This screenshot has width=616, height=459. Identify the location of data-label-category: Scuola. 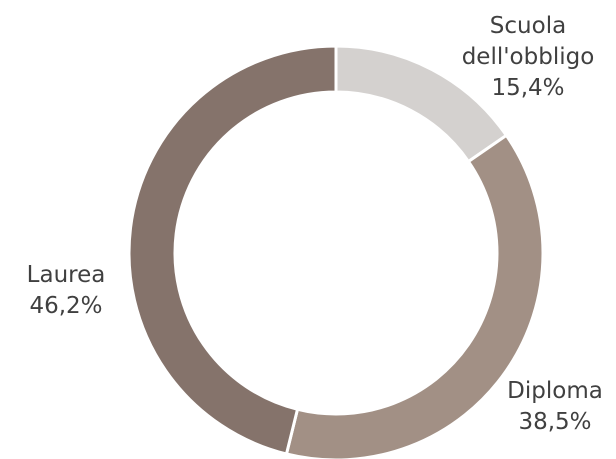
(528, 26).